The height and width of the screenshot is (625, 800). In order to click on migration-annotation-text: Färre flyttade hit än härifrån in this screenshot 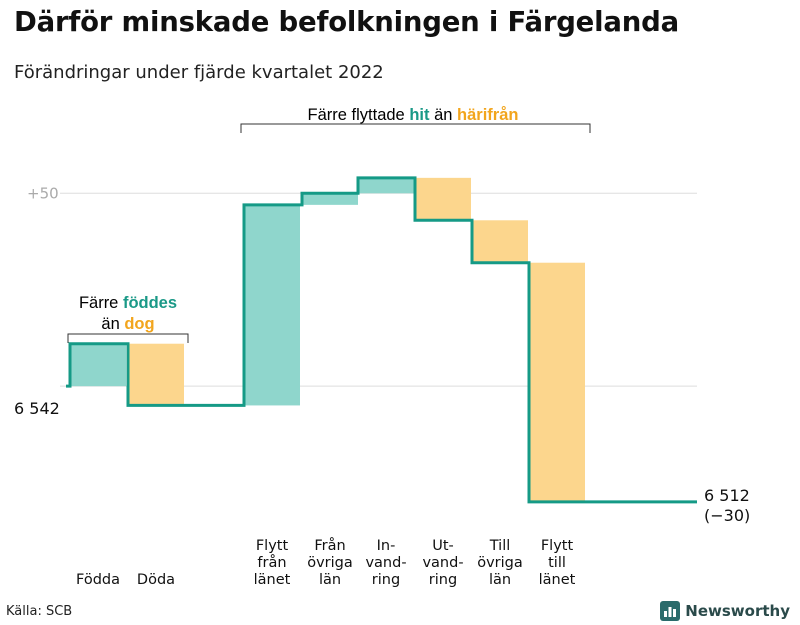, I will do `click(413, 115)`.